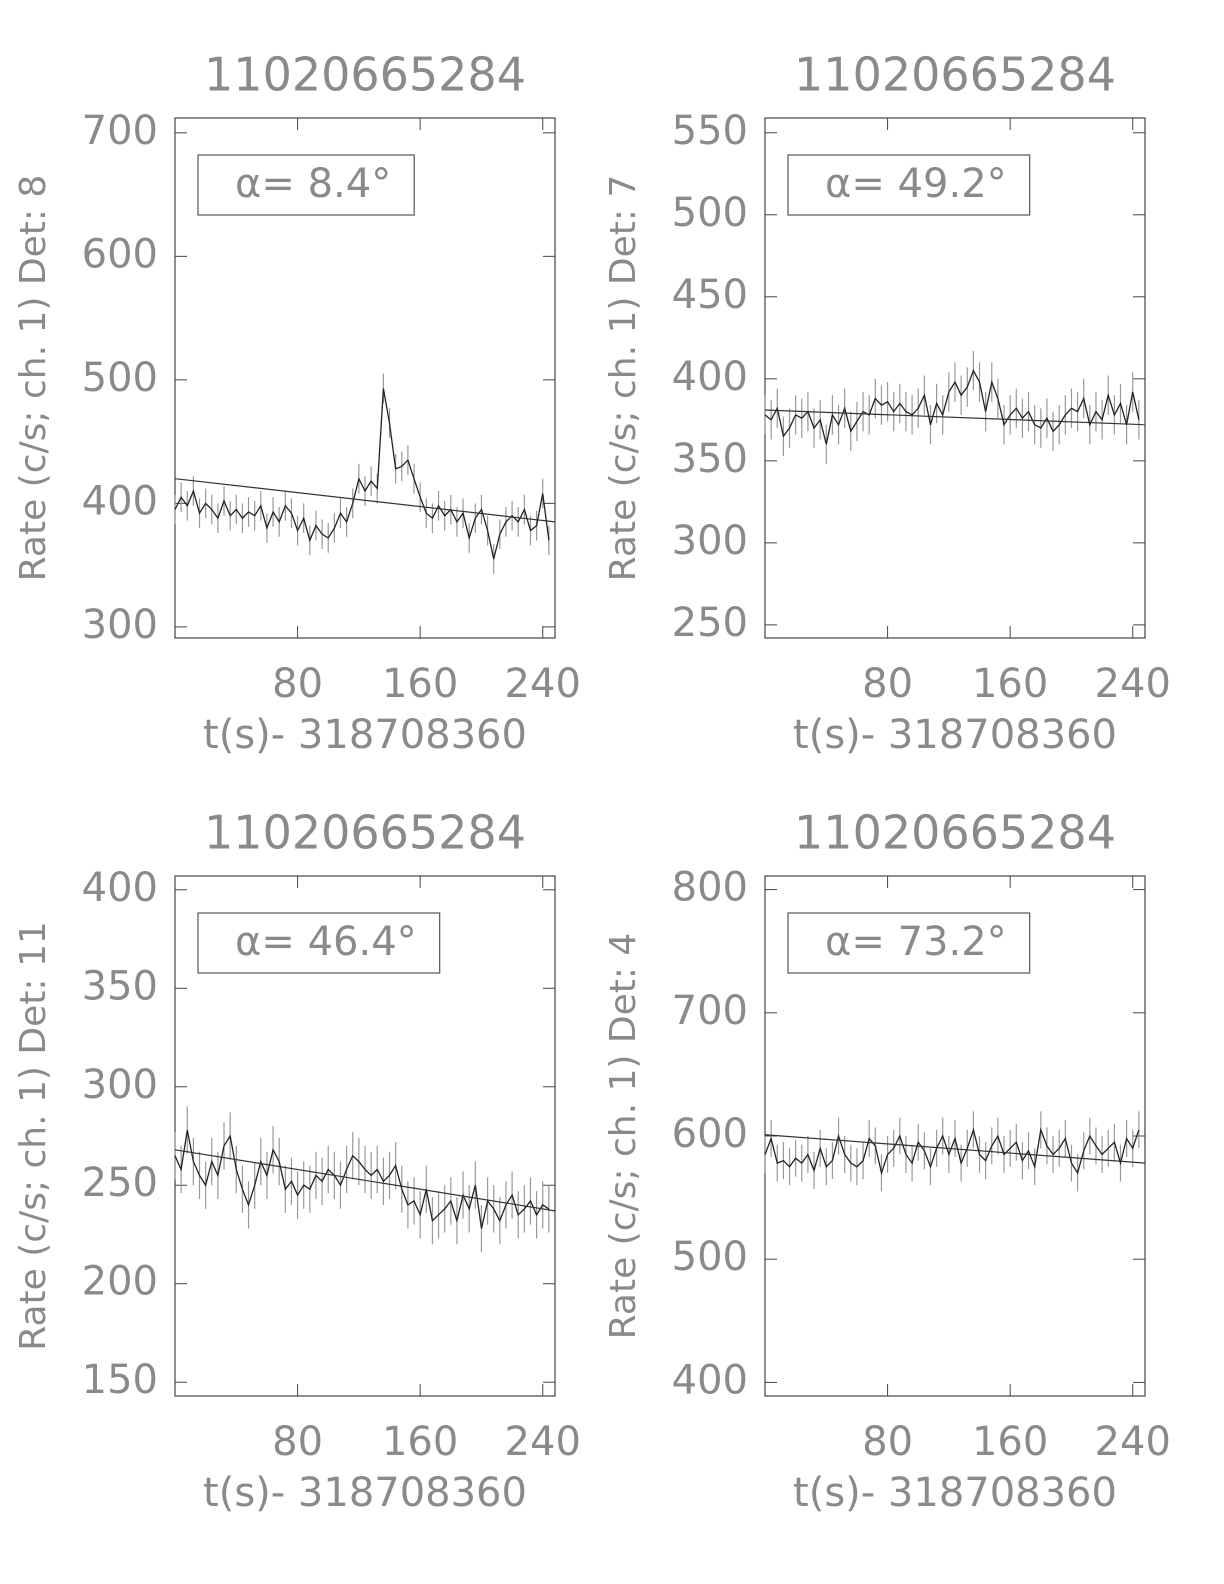 This screenshot has height=1584, width=1224. I want to click on y-tick-label: 150, so click(120, 1380).